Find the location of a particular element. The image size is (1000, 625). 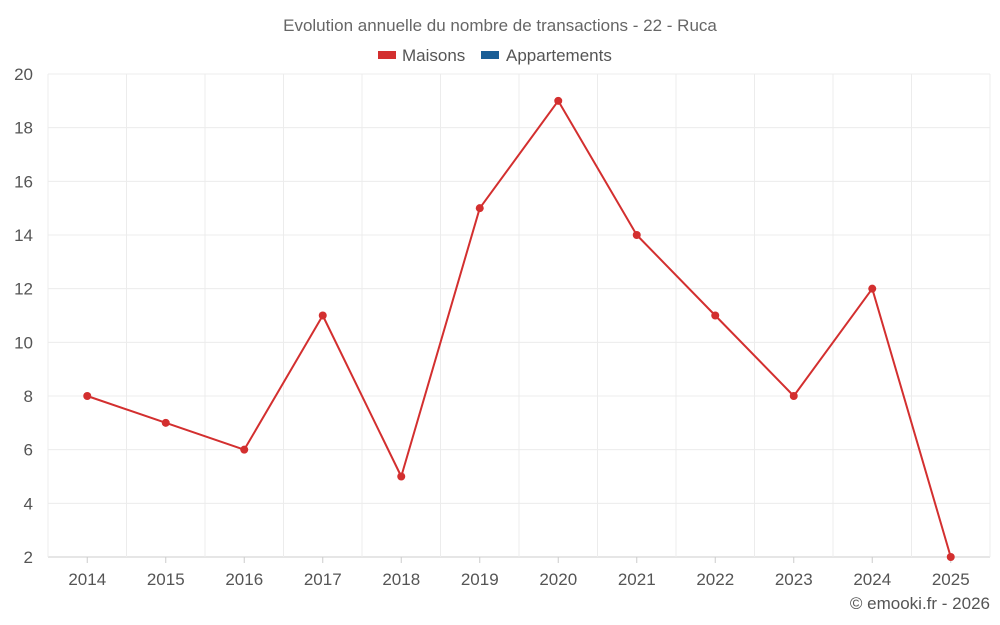

y-tick-label: 12 is located at coordinates (23, 289).